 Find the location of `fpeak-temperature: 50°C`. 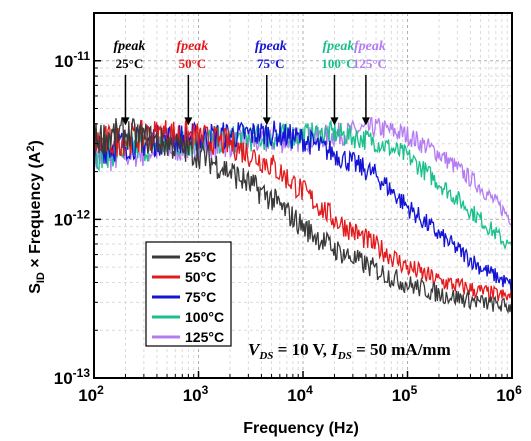

fpeak-temperature: 50°C is located at coordinates (193, 63).